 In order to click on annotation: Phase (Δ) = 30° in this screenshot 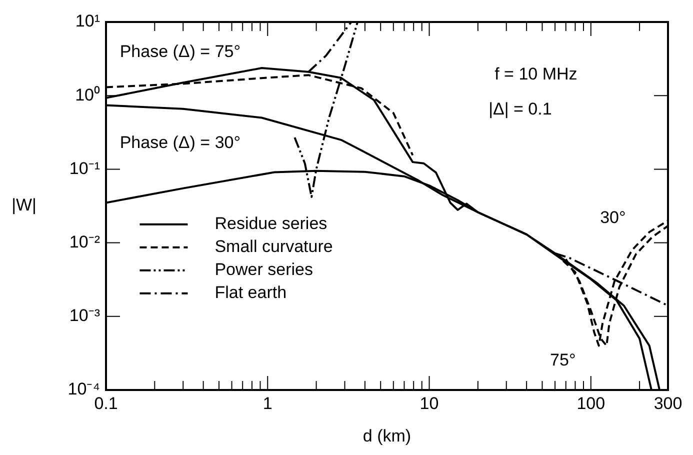, I will do `click(180, 142)`.